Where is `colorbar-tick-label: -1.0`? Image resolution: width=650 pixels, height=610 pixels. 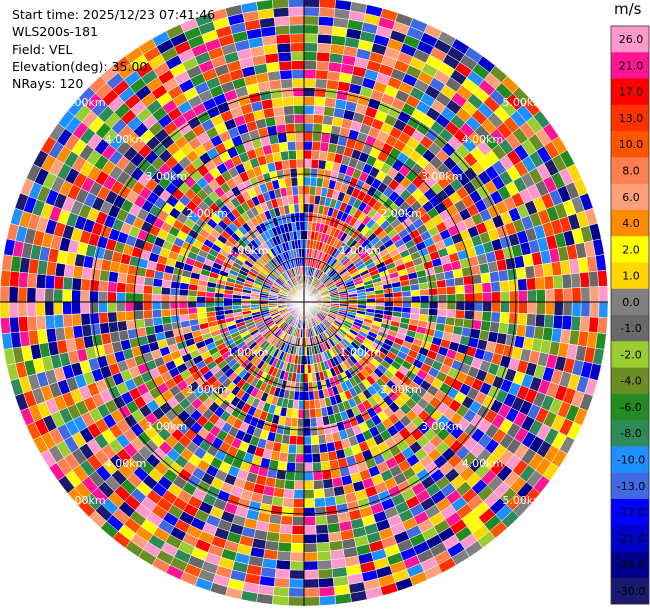 colorbar-tick-label: -1.0 is located at coordinates (630, 328).